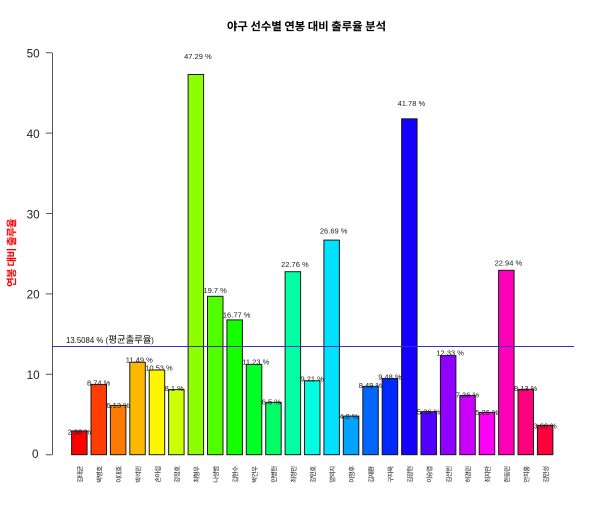 The height and width of the screenshot is (525, 600). What do you see at coordinates (198, 56) in the screenshot?
I see `svg-text: 47.29 %` at bounding box center [198, 56].